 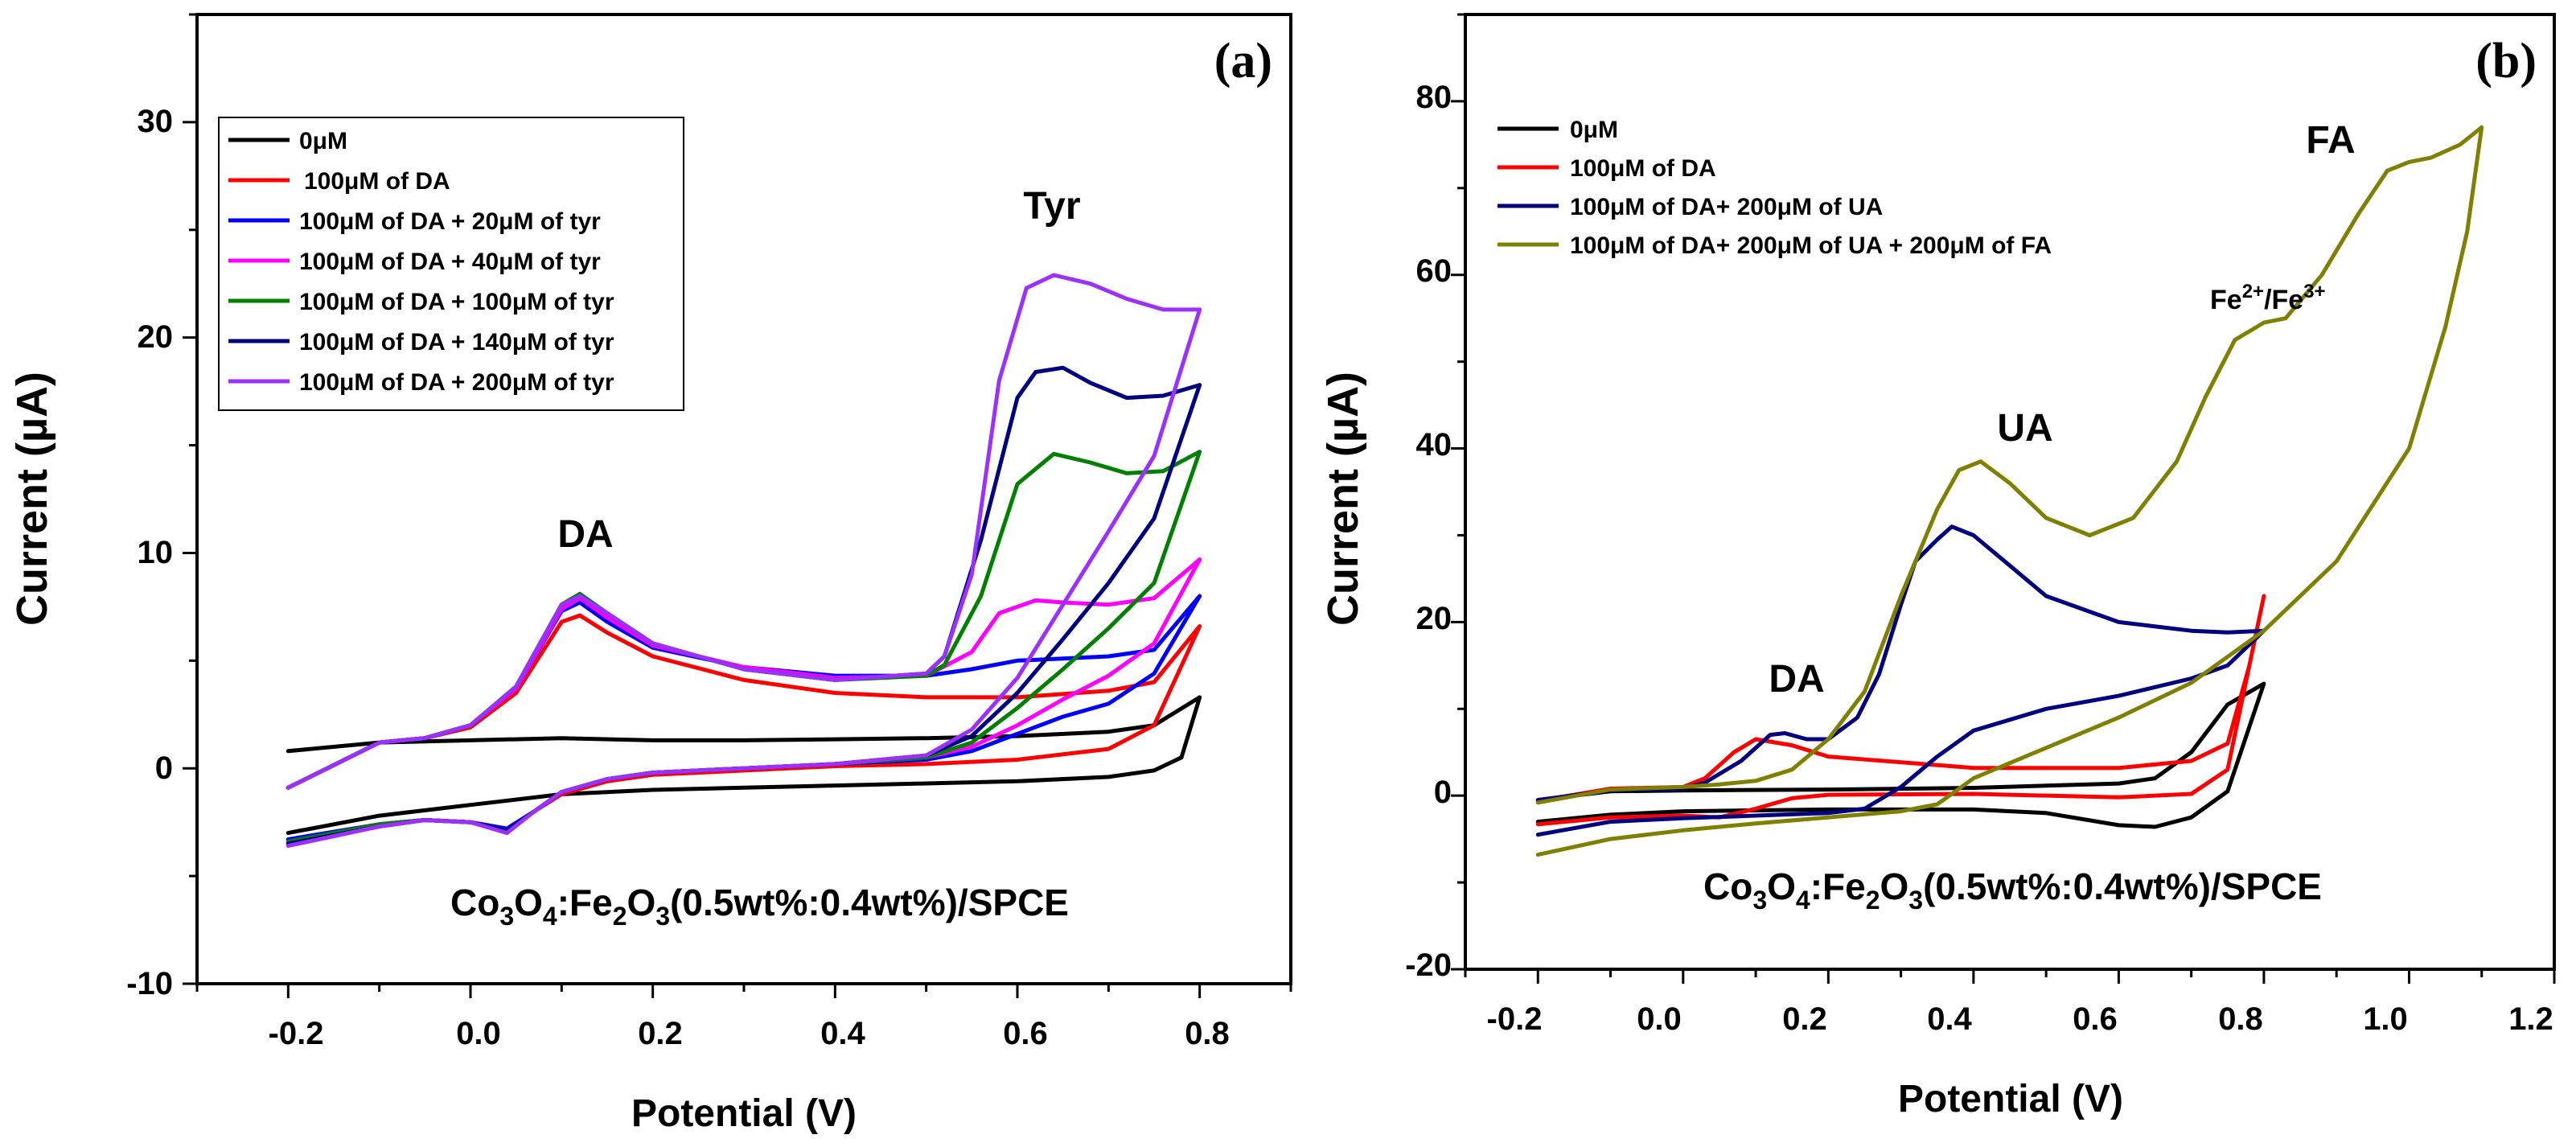 What do you see at coordinates (478, 1033) in the screenshot?
I see `a-xtick-label: 0.0` at bounding box center [478, 1033].